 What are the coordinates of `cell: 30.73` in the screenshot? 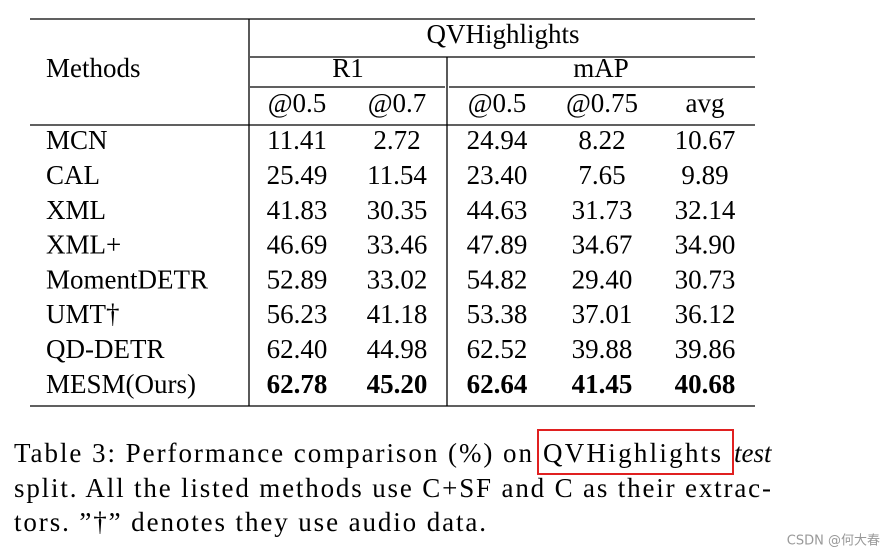 It's located at (705, 279).